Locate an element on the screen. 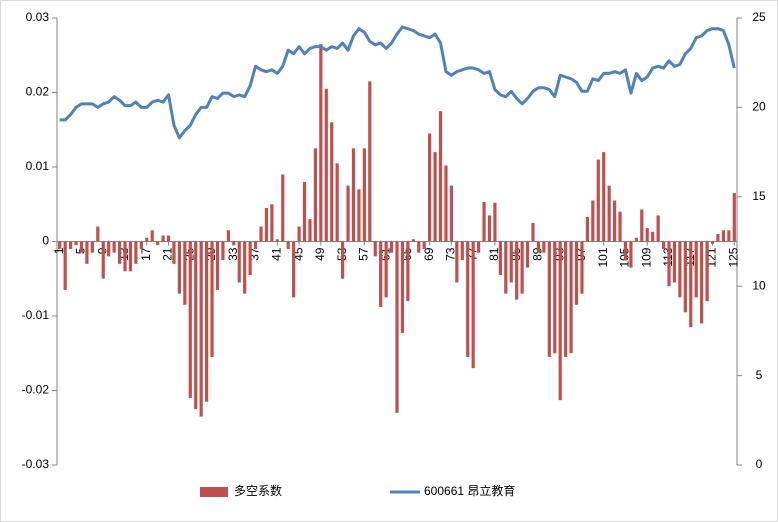 The width and height of the screenshot is (778, 522). x-tick-label: 49 is located at coordinates (320, 254).